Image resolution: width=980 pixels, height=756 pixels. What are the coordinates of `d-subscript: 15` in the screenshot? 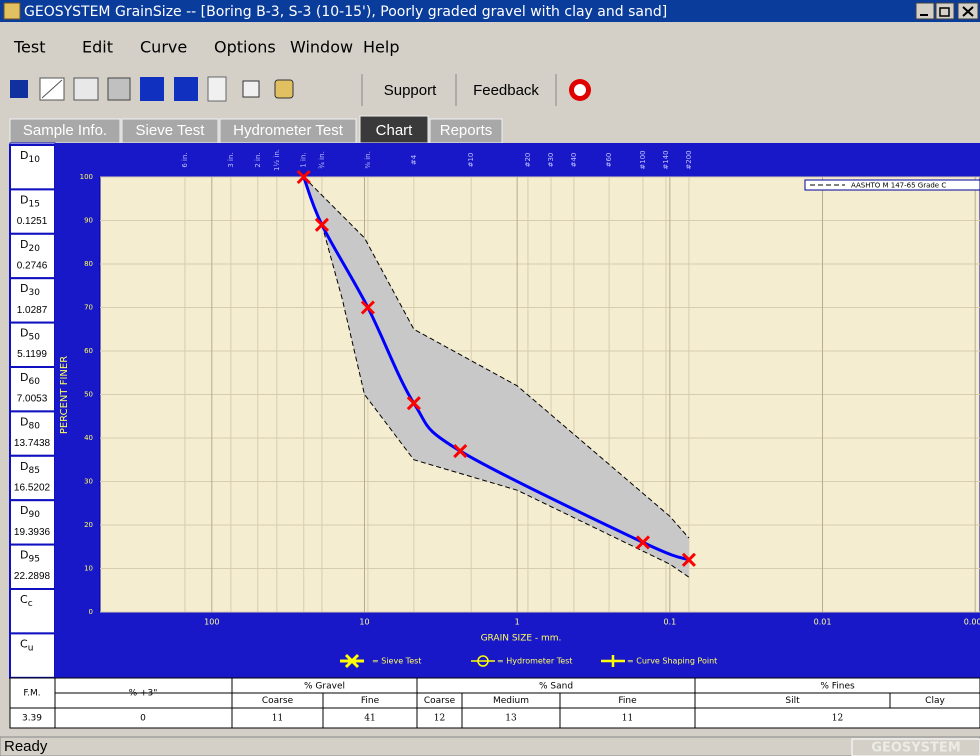 It's located at (33, 204).